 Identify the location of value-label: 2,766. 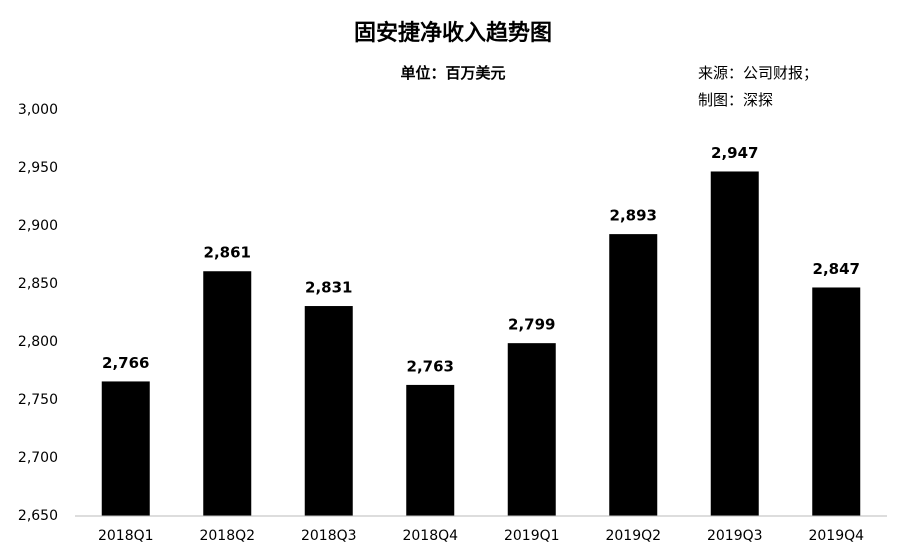
(125, 363).